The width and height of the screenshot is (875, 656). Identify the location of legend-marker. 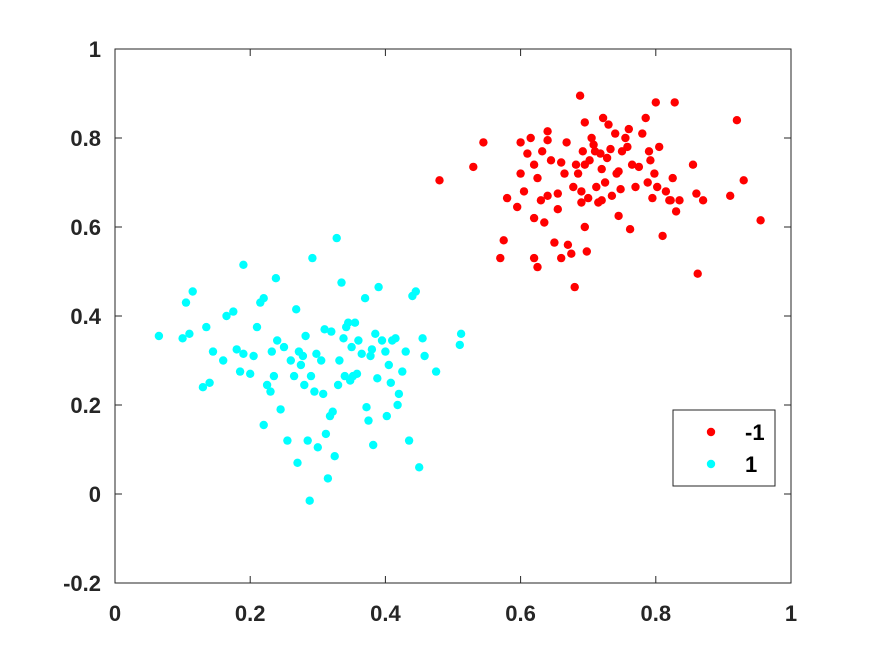
(711, 464).